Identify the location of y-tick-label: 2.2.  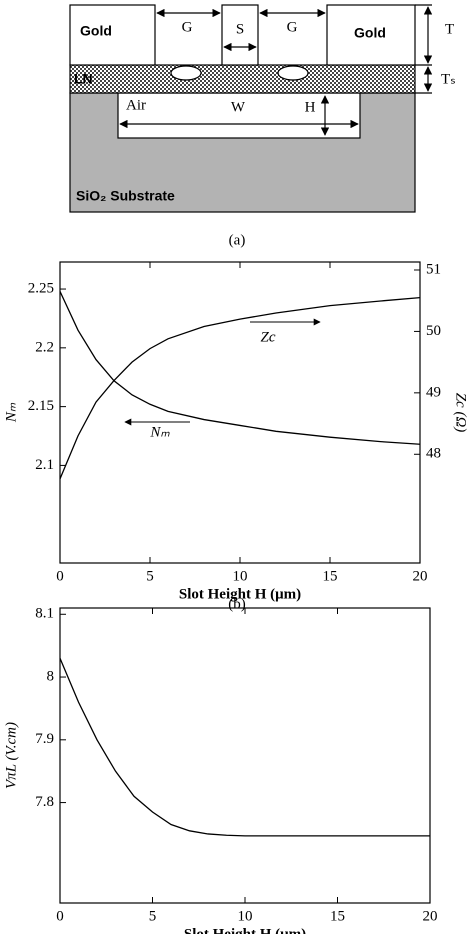
(44, 347).